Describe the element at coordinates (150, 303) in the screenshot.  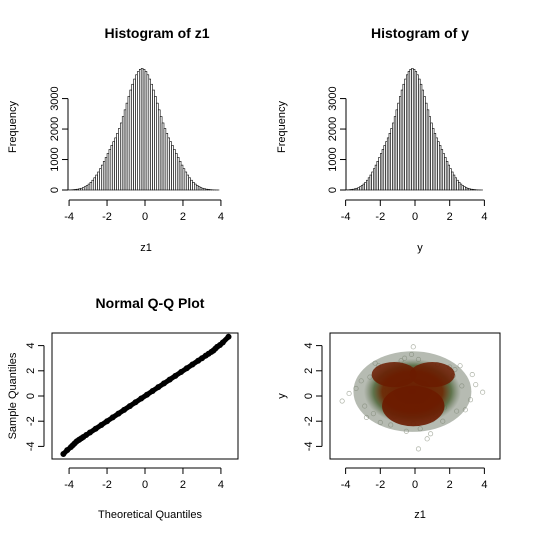
I see `panel-3-title: Normal Q-Q Plot` at that location.